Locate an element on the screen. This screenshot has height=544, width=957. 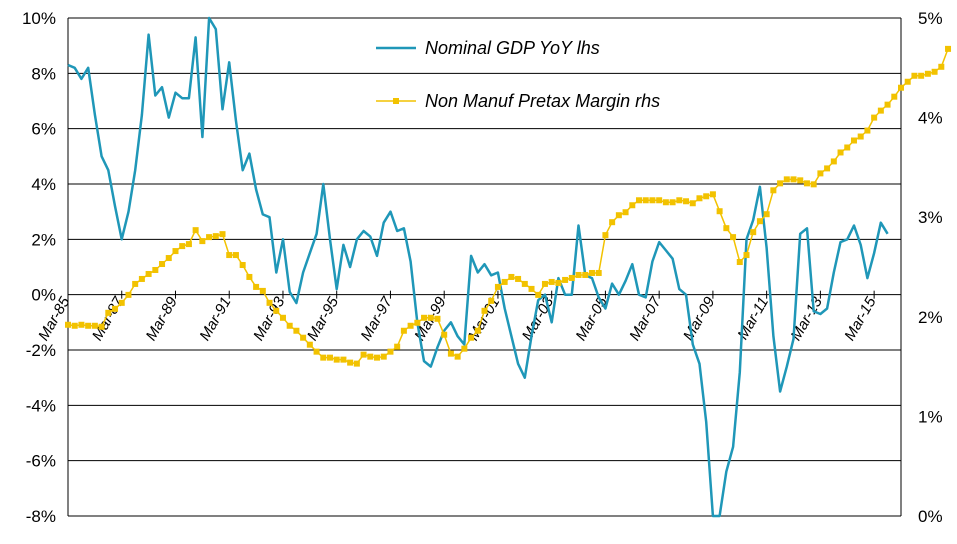
legend-marker is located at coordinates (396, 101).